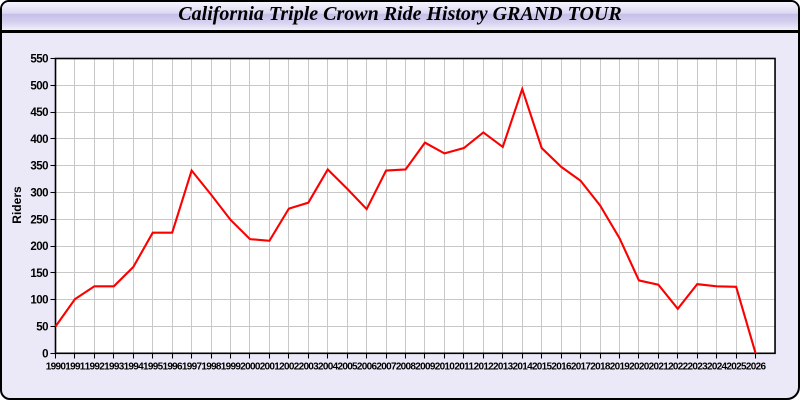 This screenshot has width=800, height=400. I want to click on svg-text: 1994, so click(134, 367).